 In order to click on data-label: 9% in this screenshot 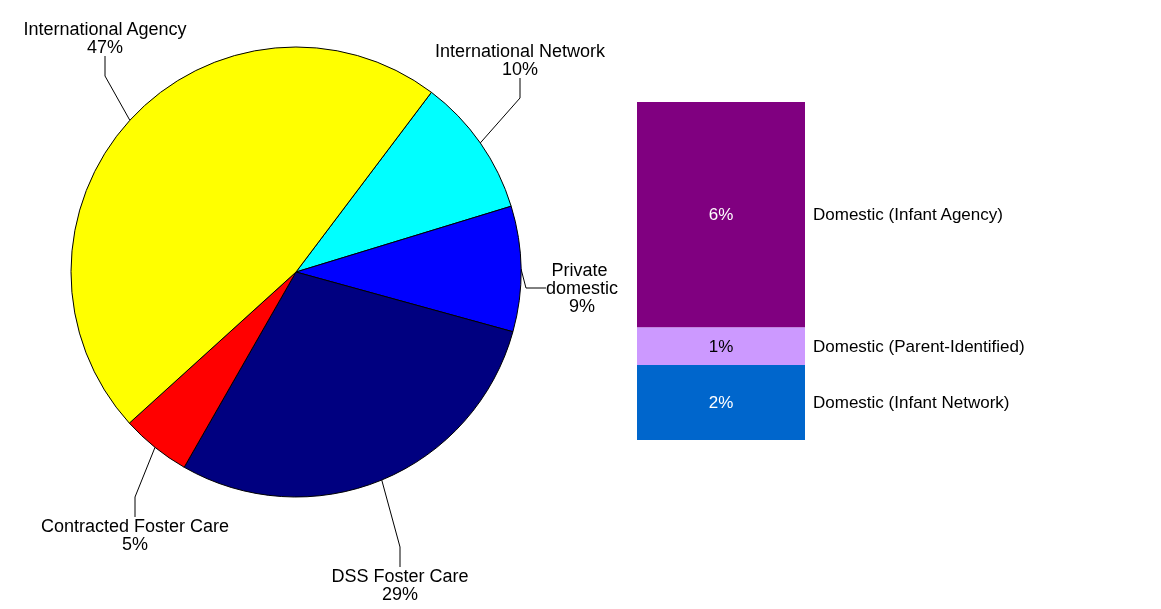, I will do `click(582, 306)`.